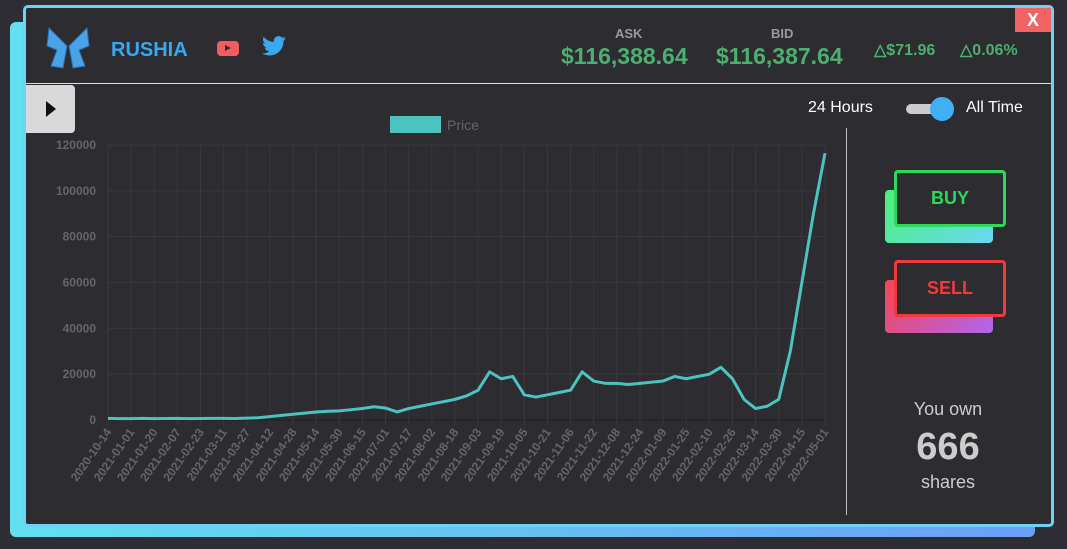 The height and width of the screenshot is (549, 1067). I want to click on legend-label: Price, so click(463, 125).